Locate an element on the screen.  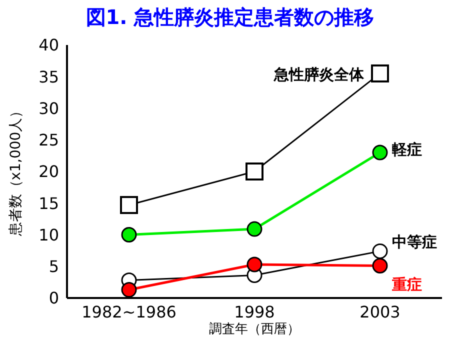
y-tick-label: 10 is located at coordinates (48, 234).